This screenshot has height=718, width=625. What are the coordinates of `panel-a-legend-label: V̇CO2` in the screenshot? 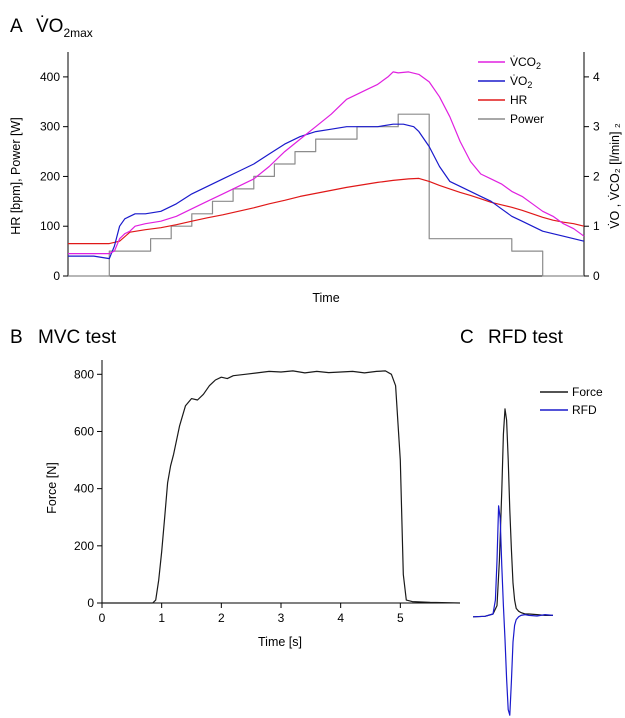 It's located at (525, 63).